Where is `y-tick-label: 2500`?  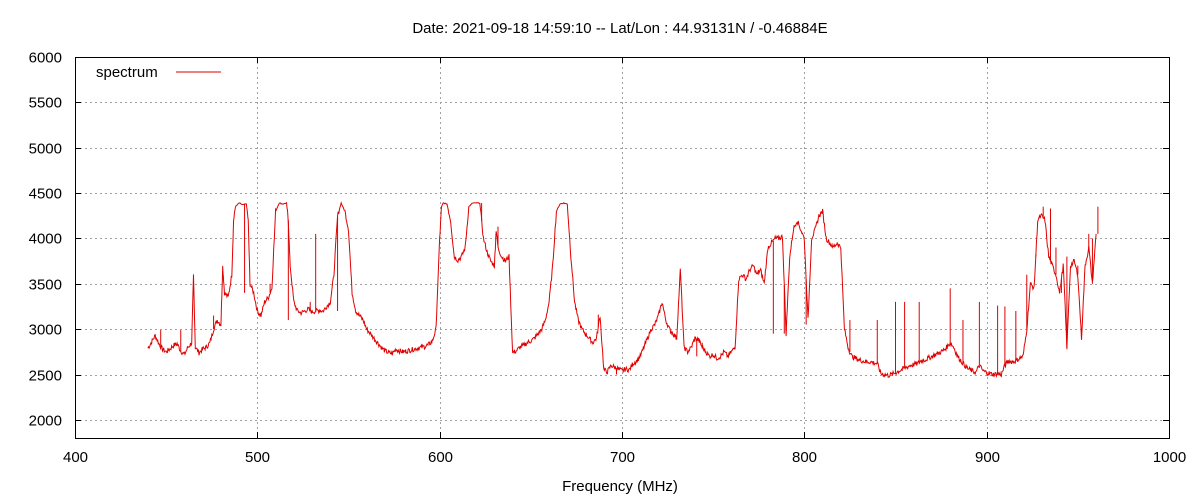 y-tick-label: 2500 is located at coordinates (45, 376).